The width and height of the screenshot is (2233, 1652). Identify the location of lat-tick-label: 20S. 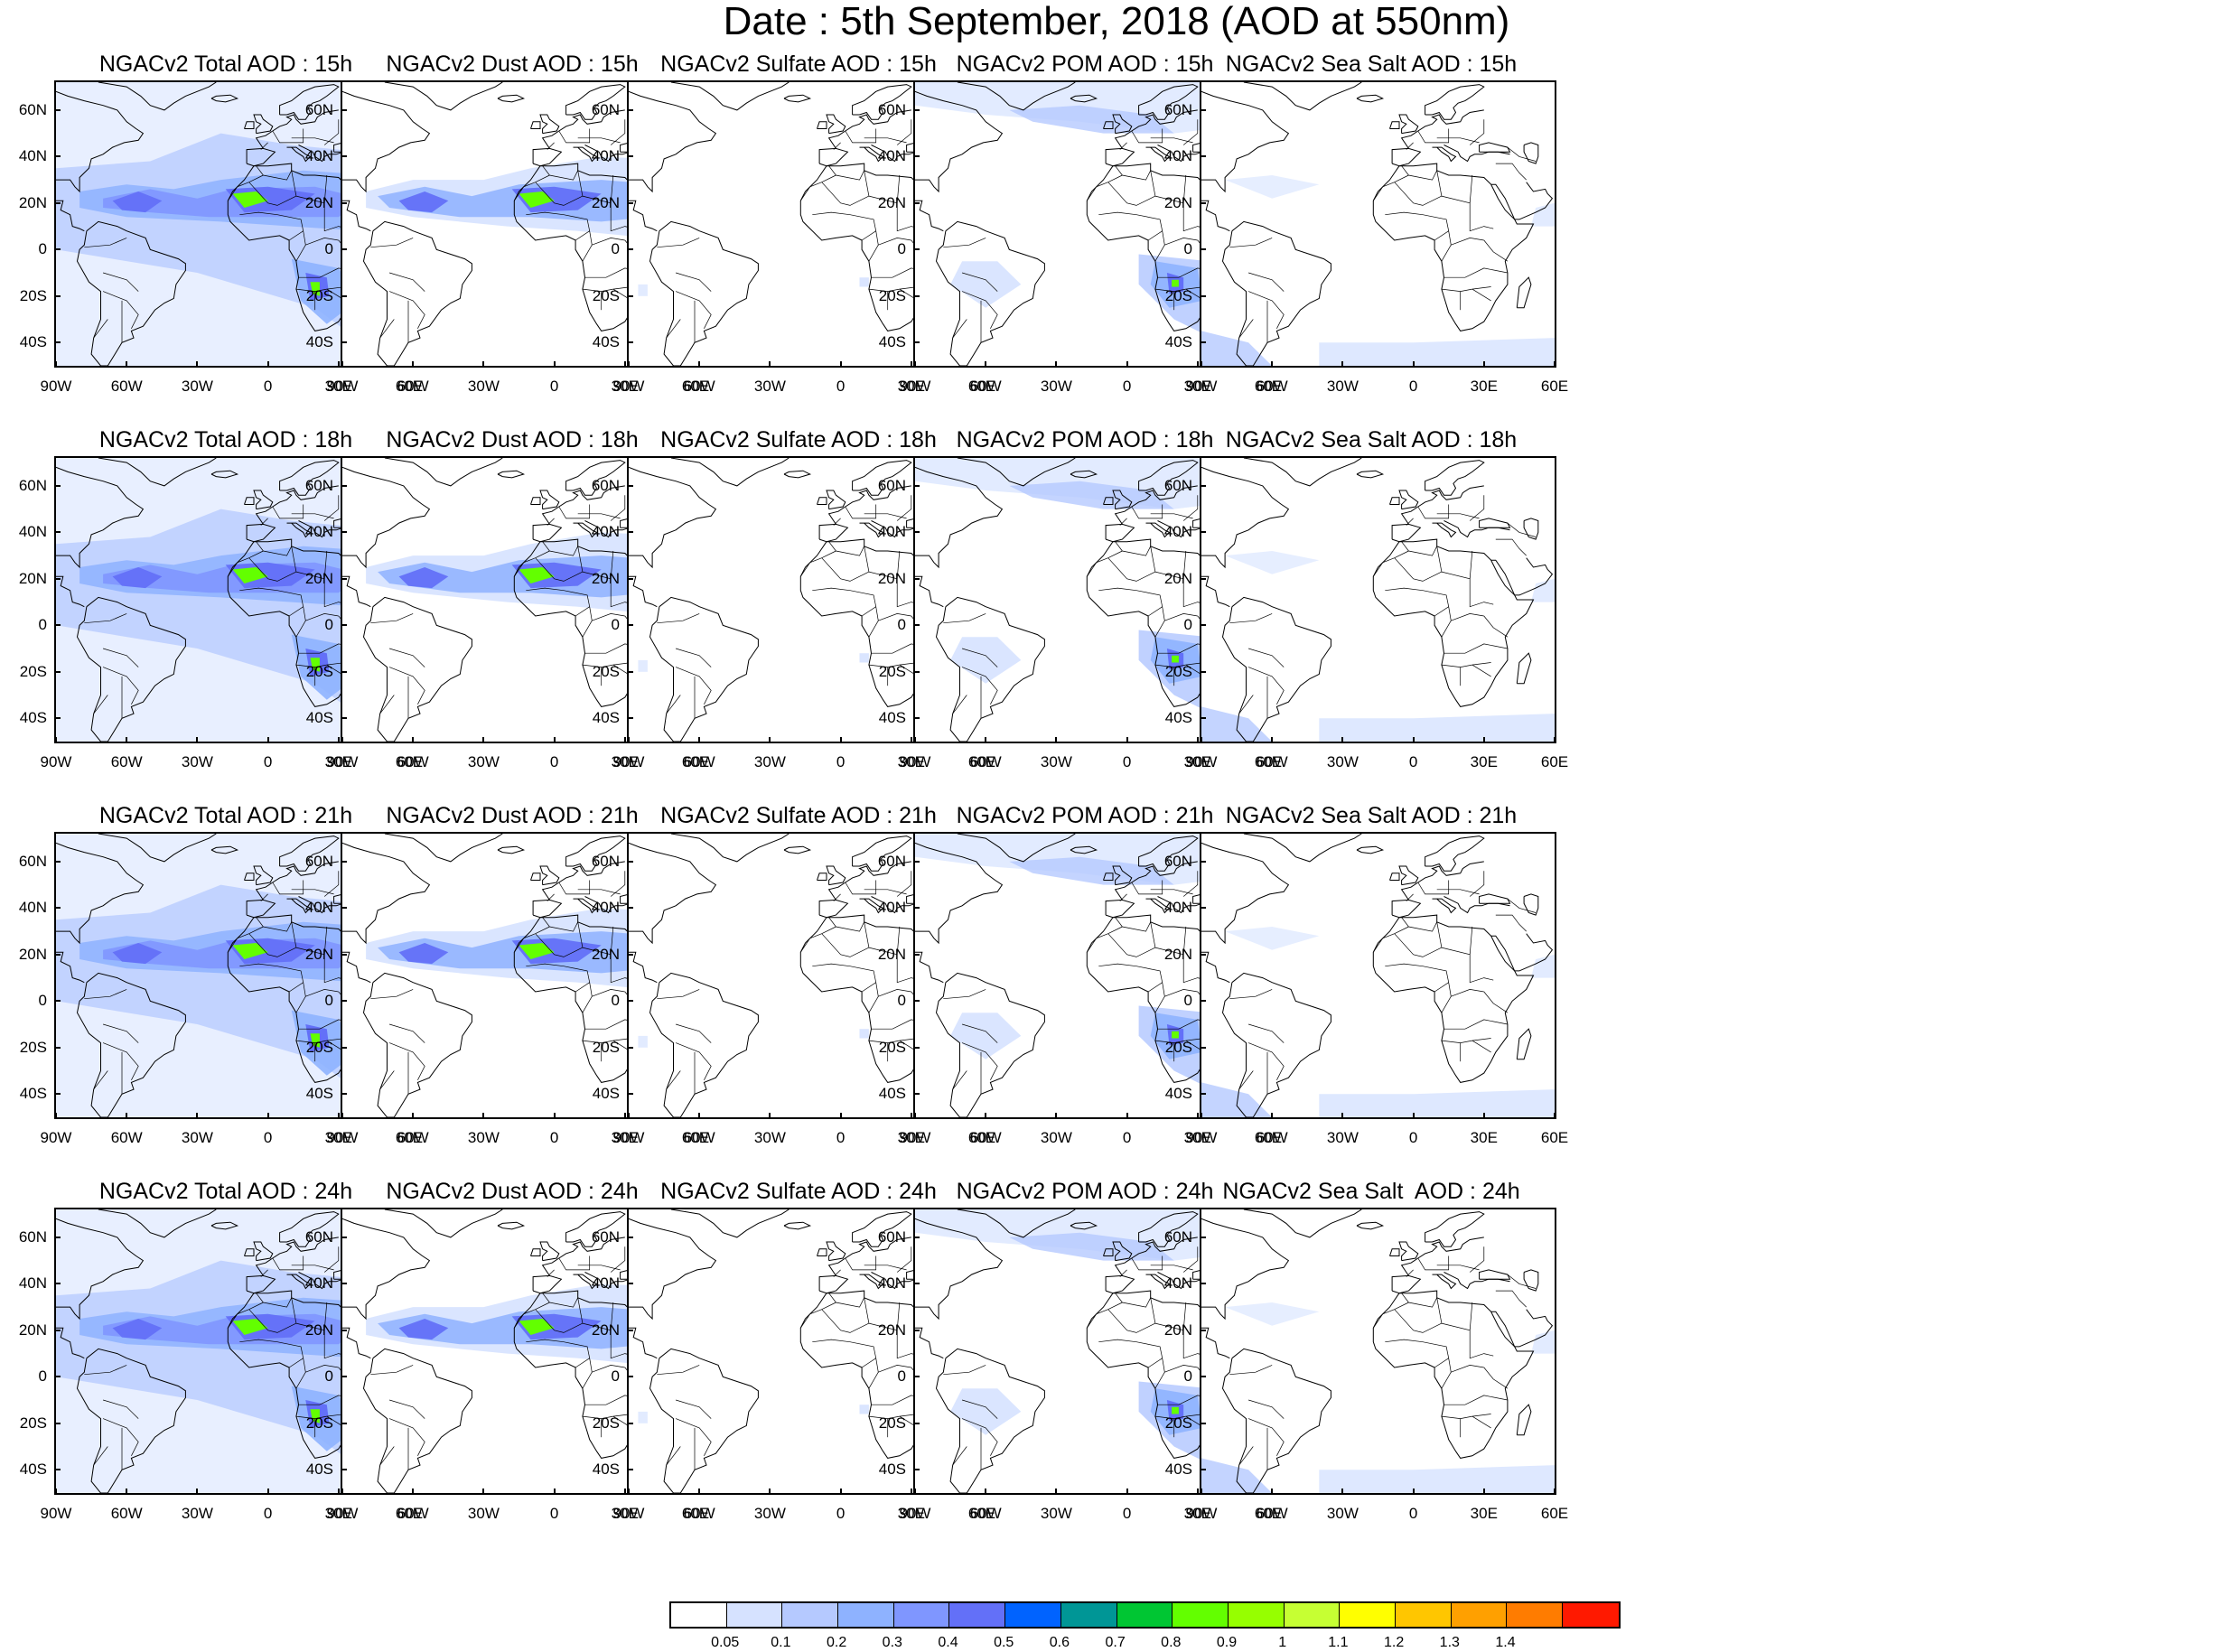
(319, 1047).